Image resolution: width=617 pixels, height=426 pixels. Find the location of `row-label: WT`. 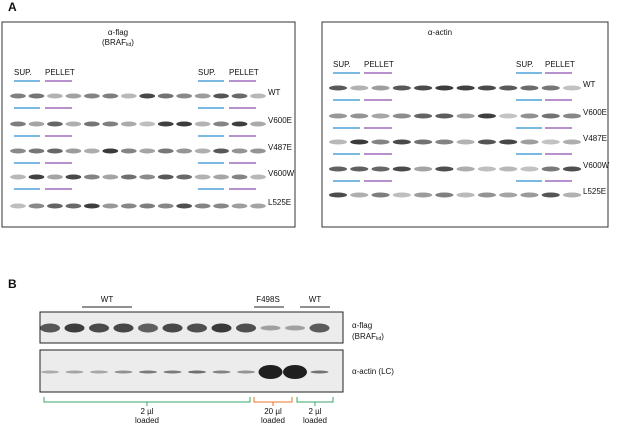

row-label: WT is located at coordinates (274, 92).